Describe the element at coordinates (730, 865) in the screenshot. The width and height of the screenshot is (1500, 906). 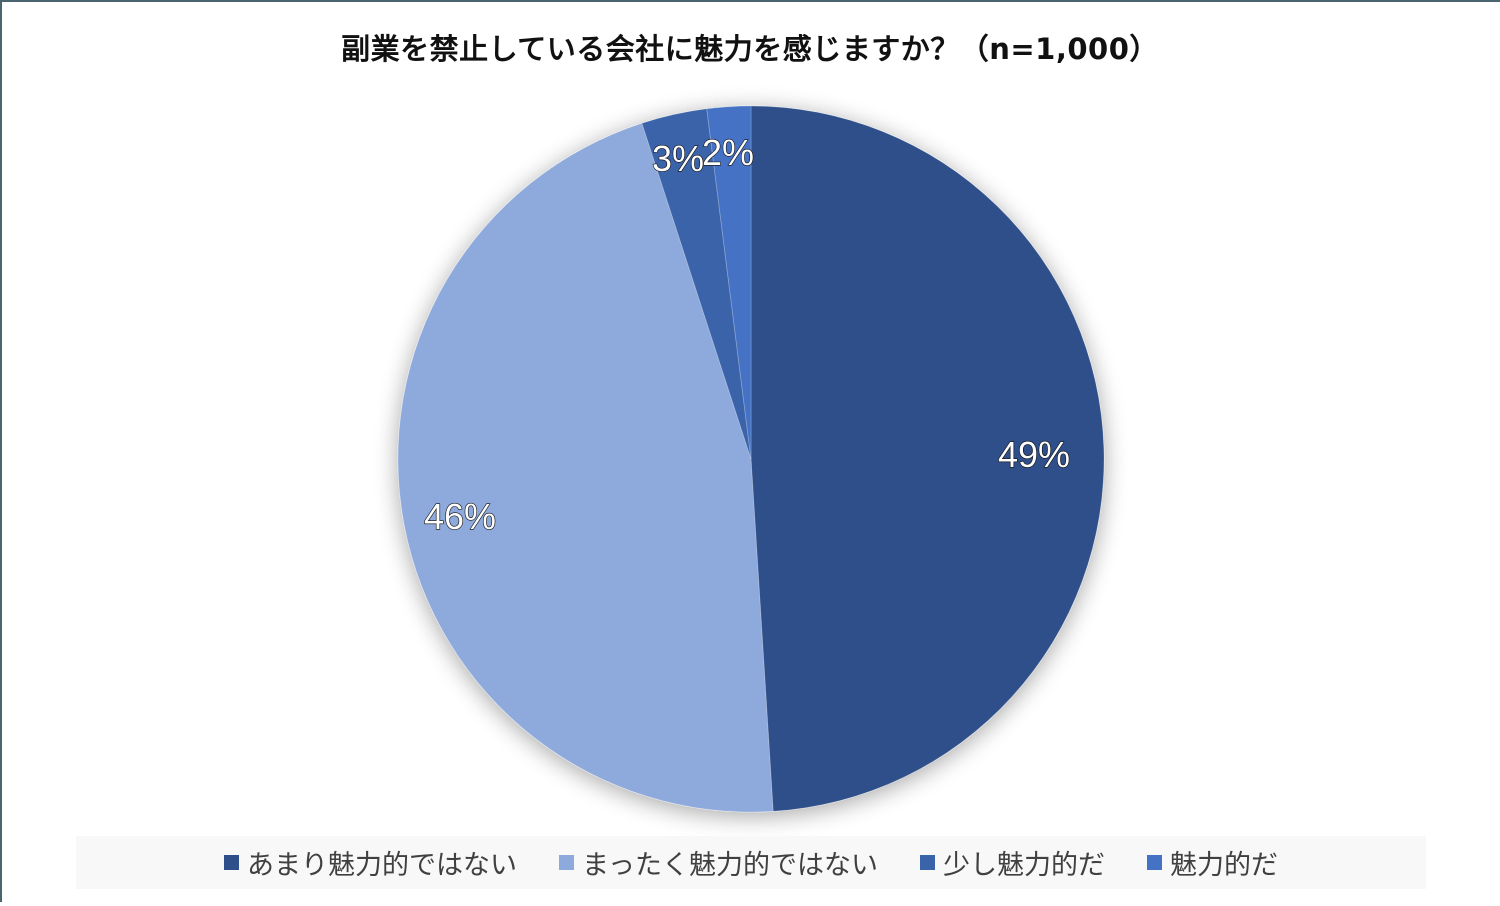
I see `legend-label: まったく魅力的ではない` at that location.